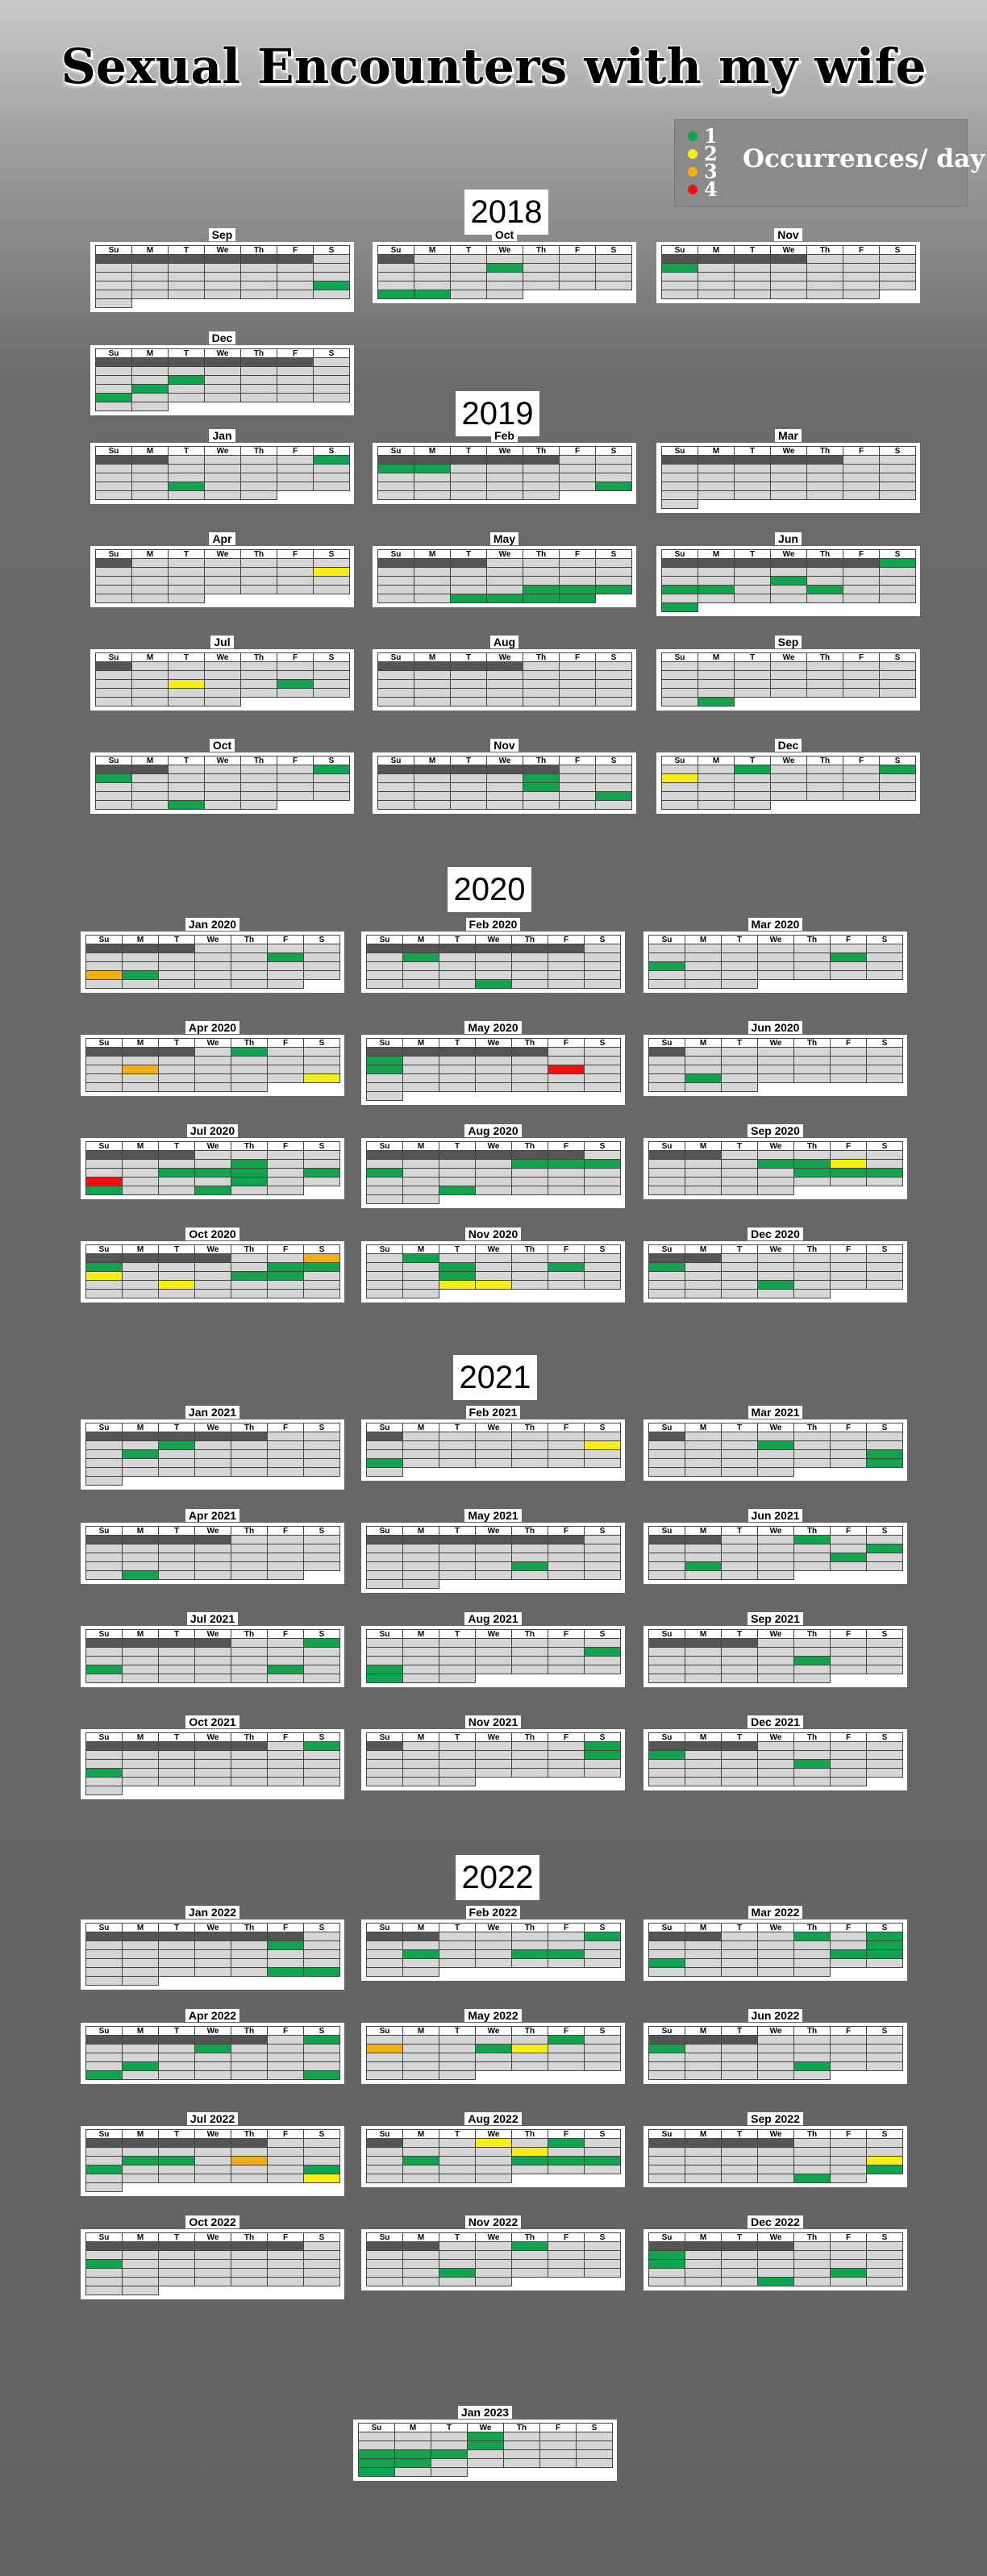  I want to click on month-name: Dec 2021, so click(775, 1722).